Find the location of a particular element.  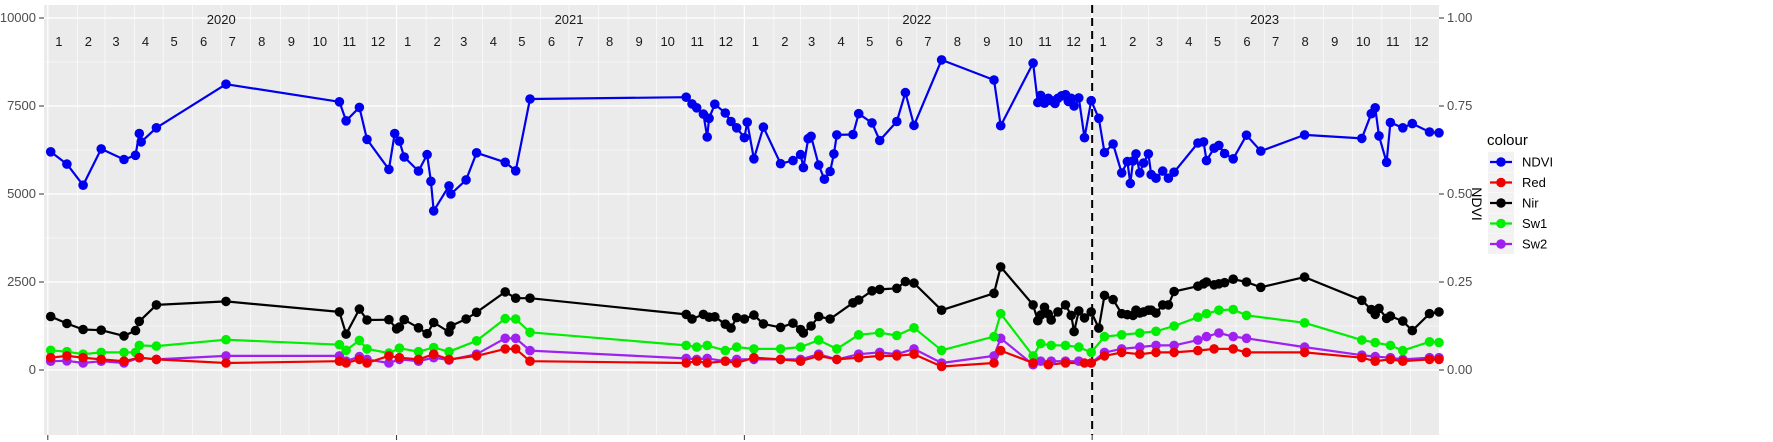

year-label: 2022 is located at coordinates (916, 19).